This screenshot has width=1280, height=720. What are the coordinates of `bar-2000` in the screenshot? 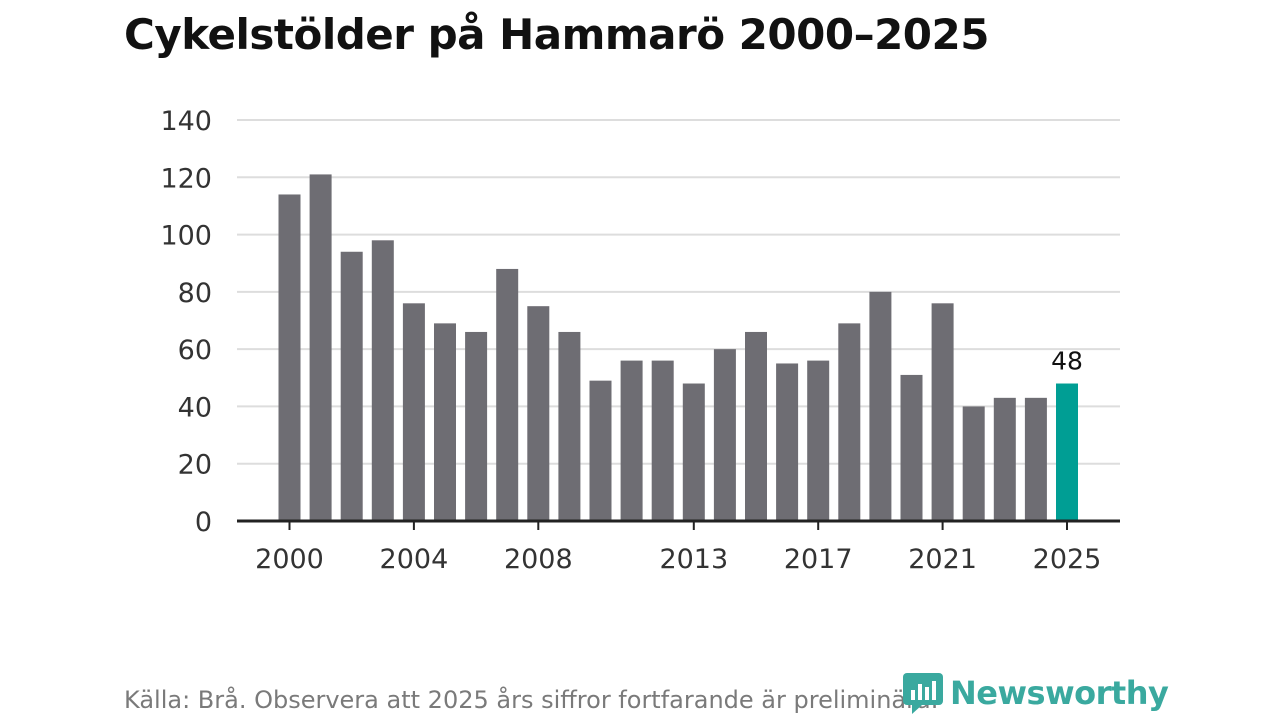 It's located at (289, 357).